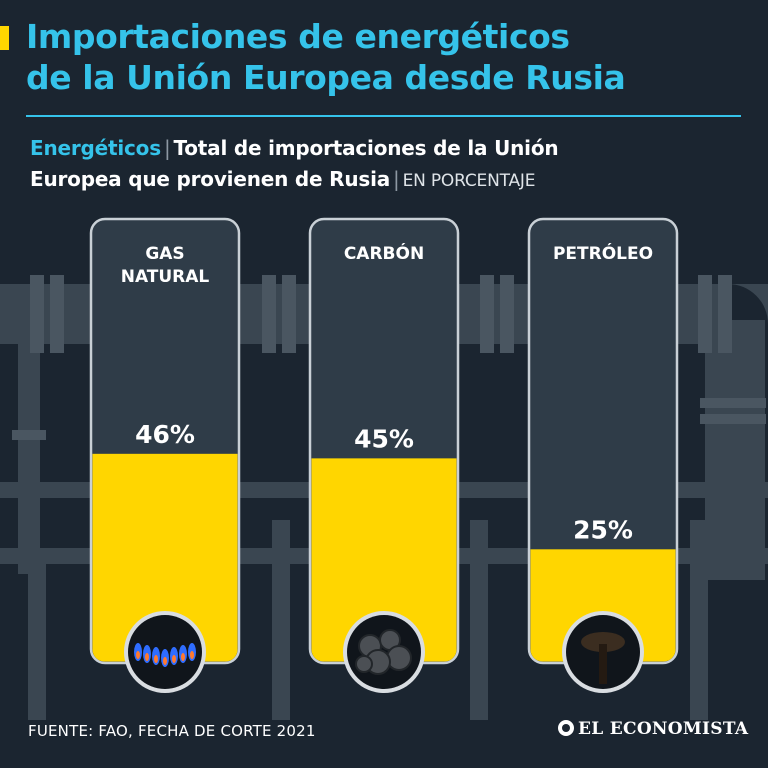 The width and height of the screenshot is (768, 768). Describe the element at coordinates (164, 254) in the screenshot. I see `category-label: GAS` at that location.